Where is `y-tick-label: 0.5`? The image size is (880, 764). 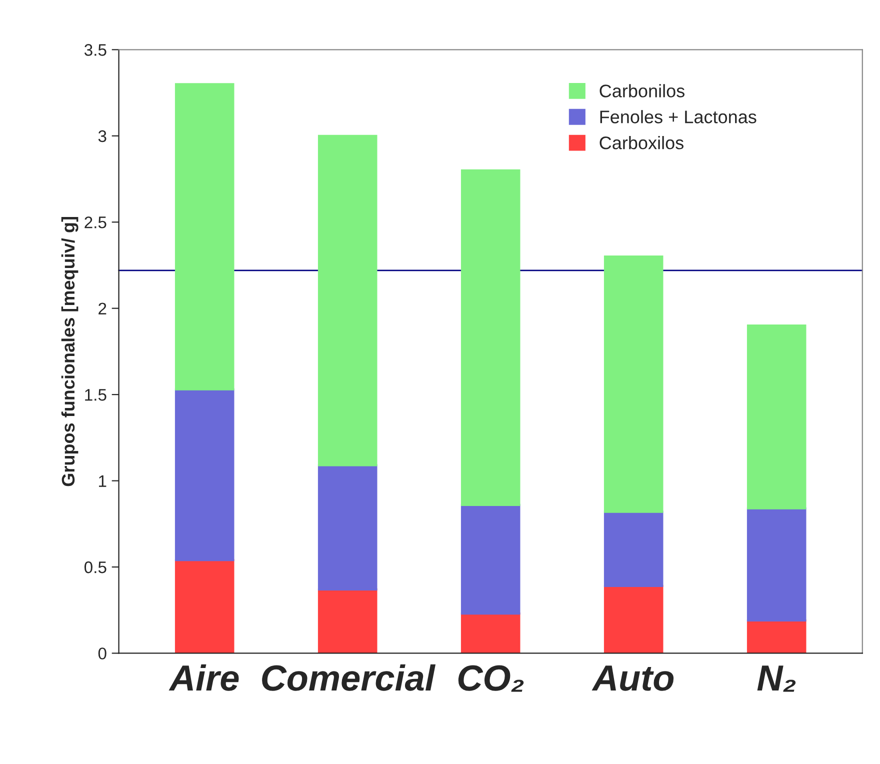 y-tick-label: 0.5 is located at coordinates (95, 567).